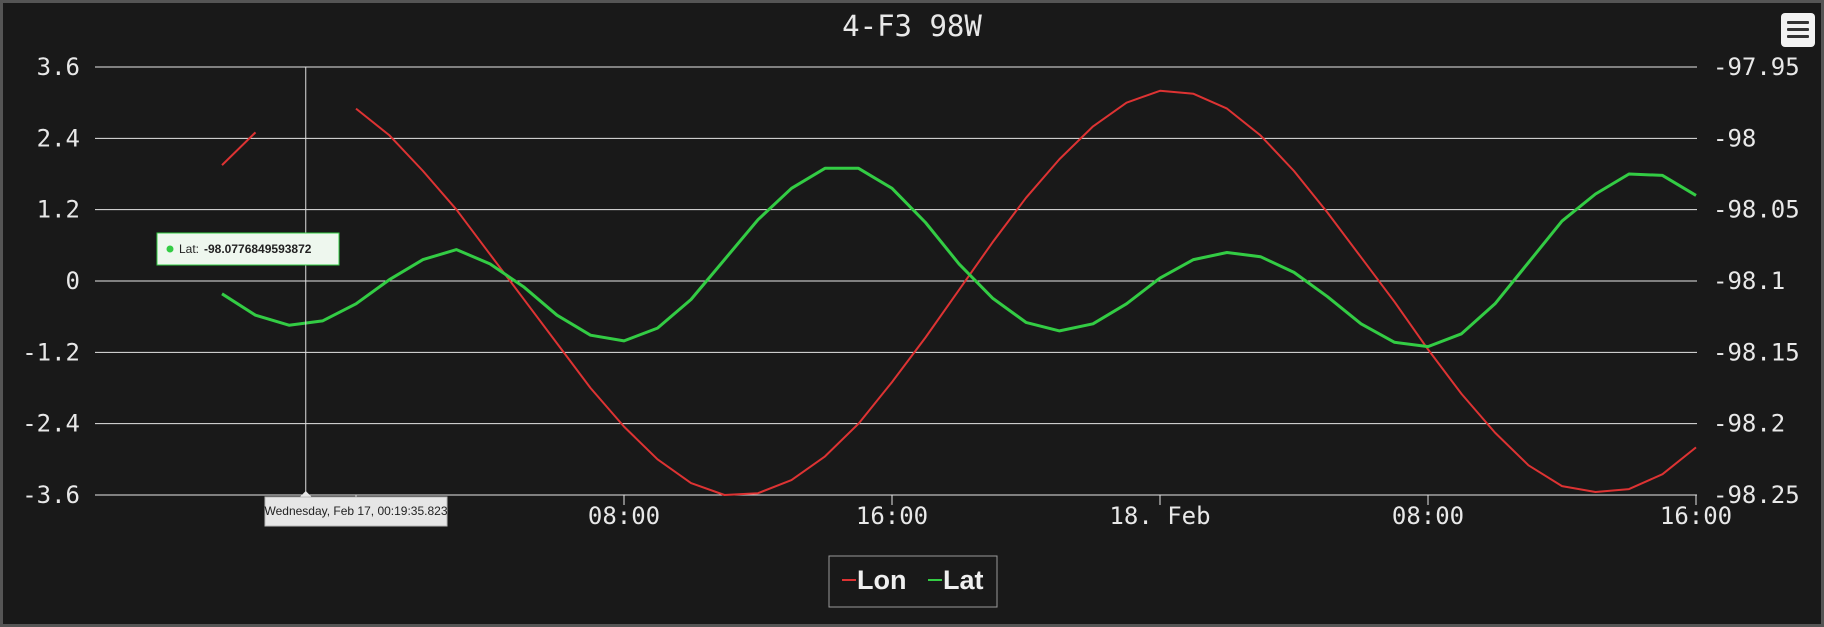 Image resolution: width=1824 pixels, height=627 pixels. Describe the element at coordinates (913, 581) in the screenshot. I see `legend-box` at that location.